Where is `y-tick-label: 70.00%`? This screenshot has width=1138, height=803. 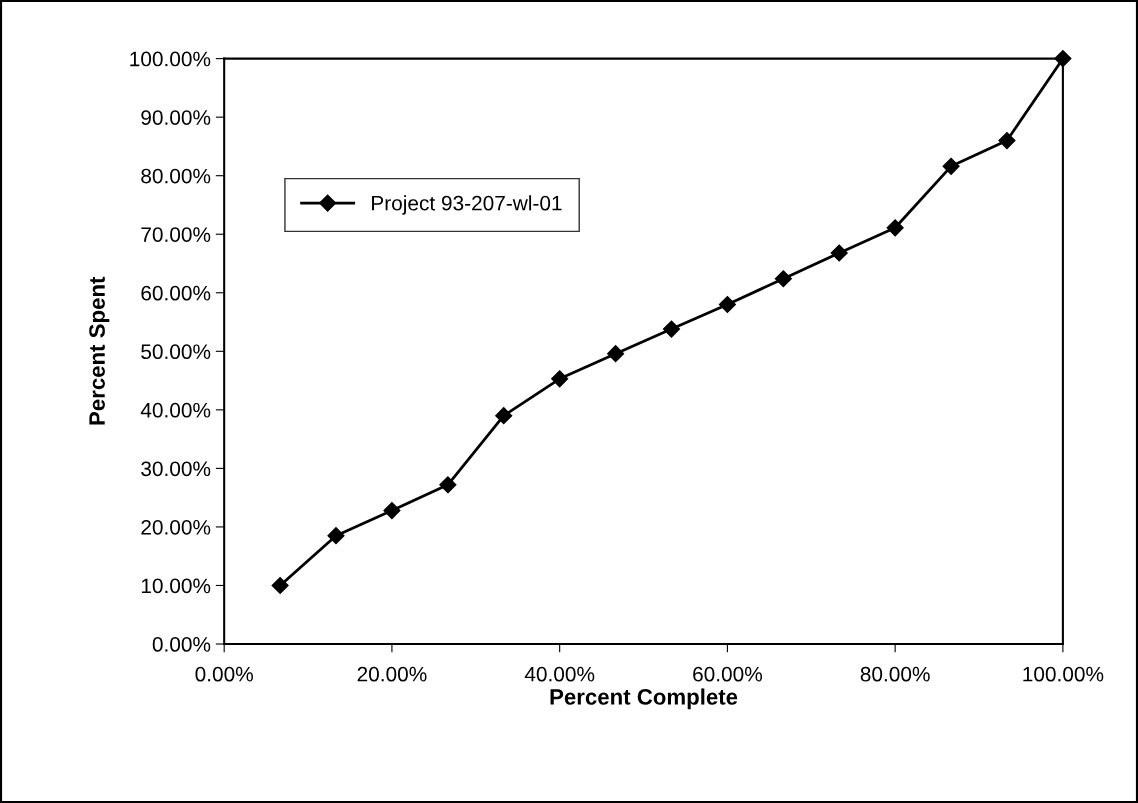
y-tick-label: 70.00% is located at coordinates (176, 234).